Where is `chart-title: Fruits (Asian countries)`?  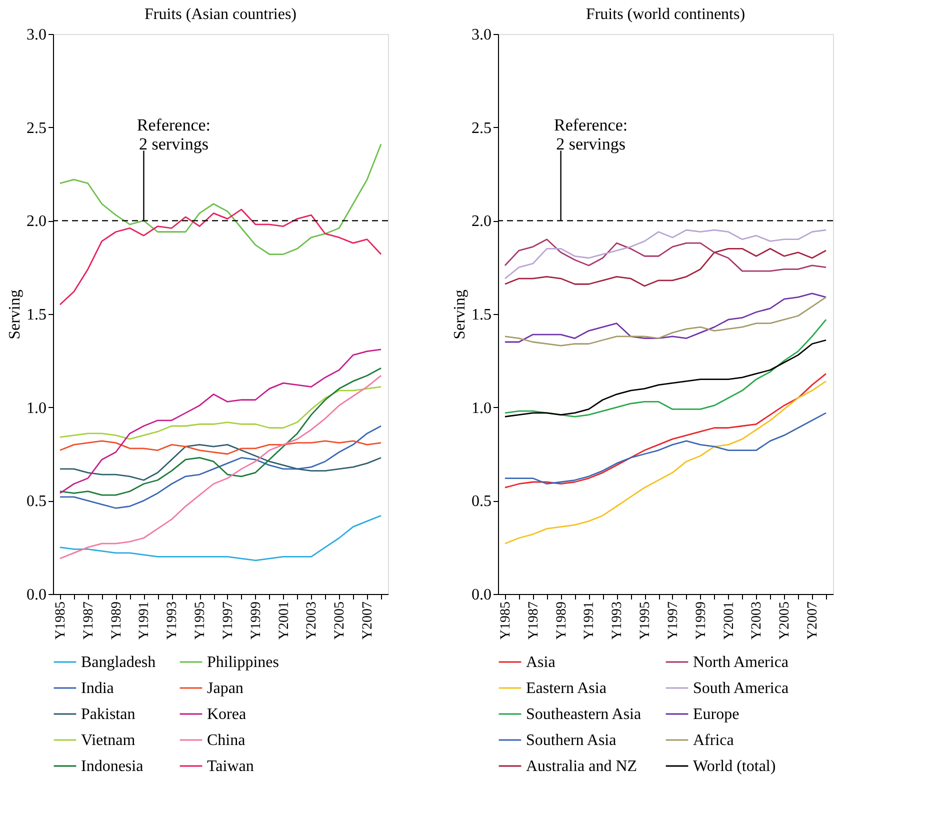 chart-title: Fruits (Asian countries) is located at coordinates (220, 14).